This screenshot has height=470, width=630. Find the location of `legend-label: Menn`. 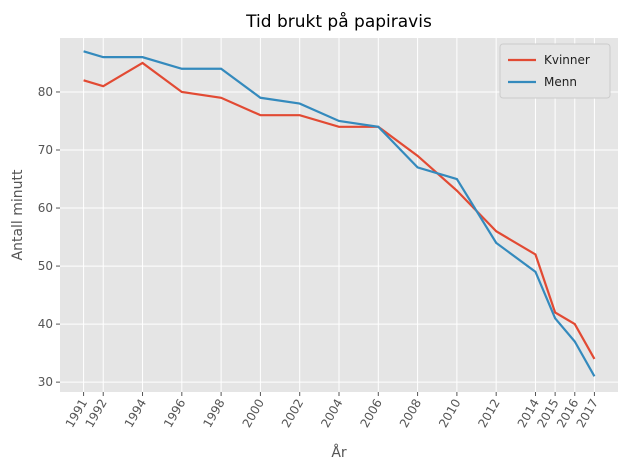

legend-label: Menn is located at coordinates (560, 82).